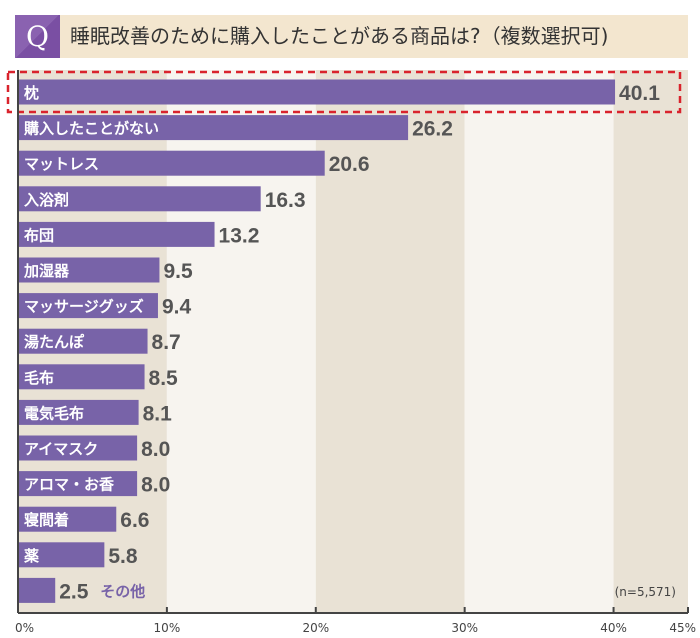 The height and width of the screenshot is (638, 700). I want to click on value-label: 6.6, so click(134, 520).